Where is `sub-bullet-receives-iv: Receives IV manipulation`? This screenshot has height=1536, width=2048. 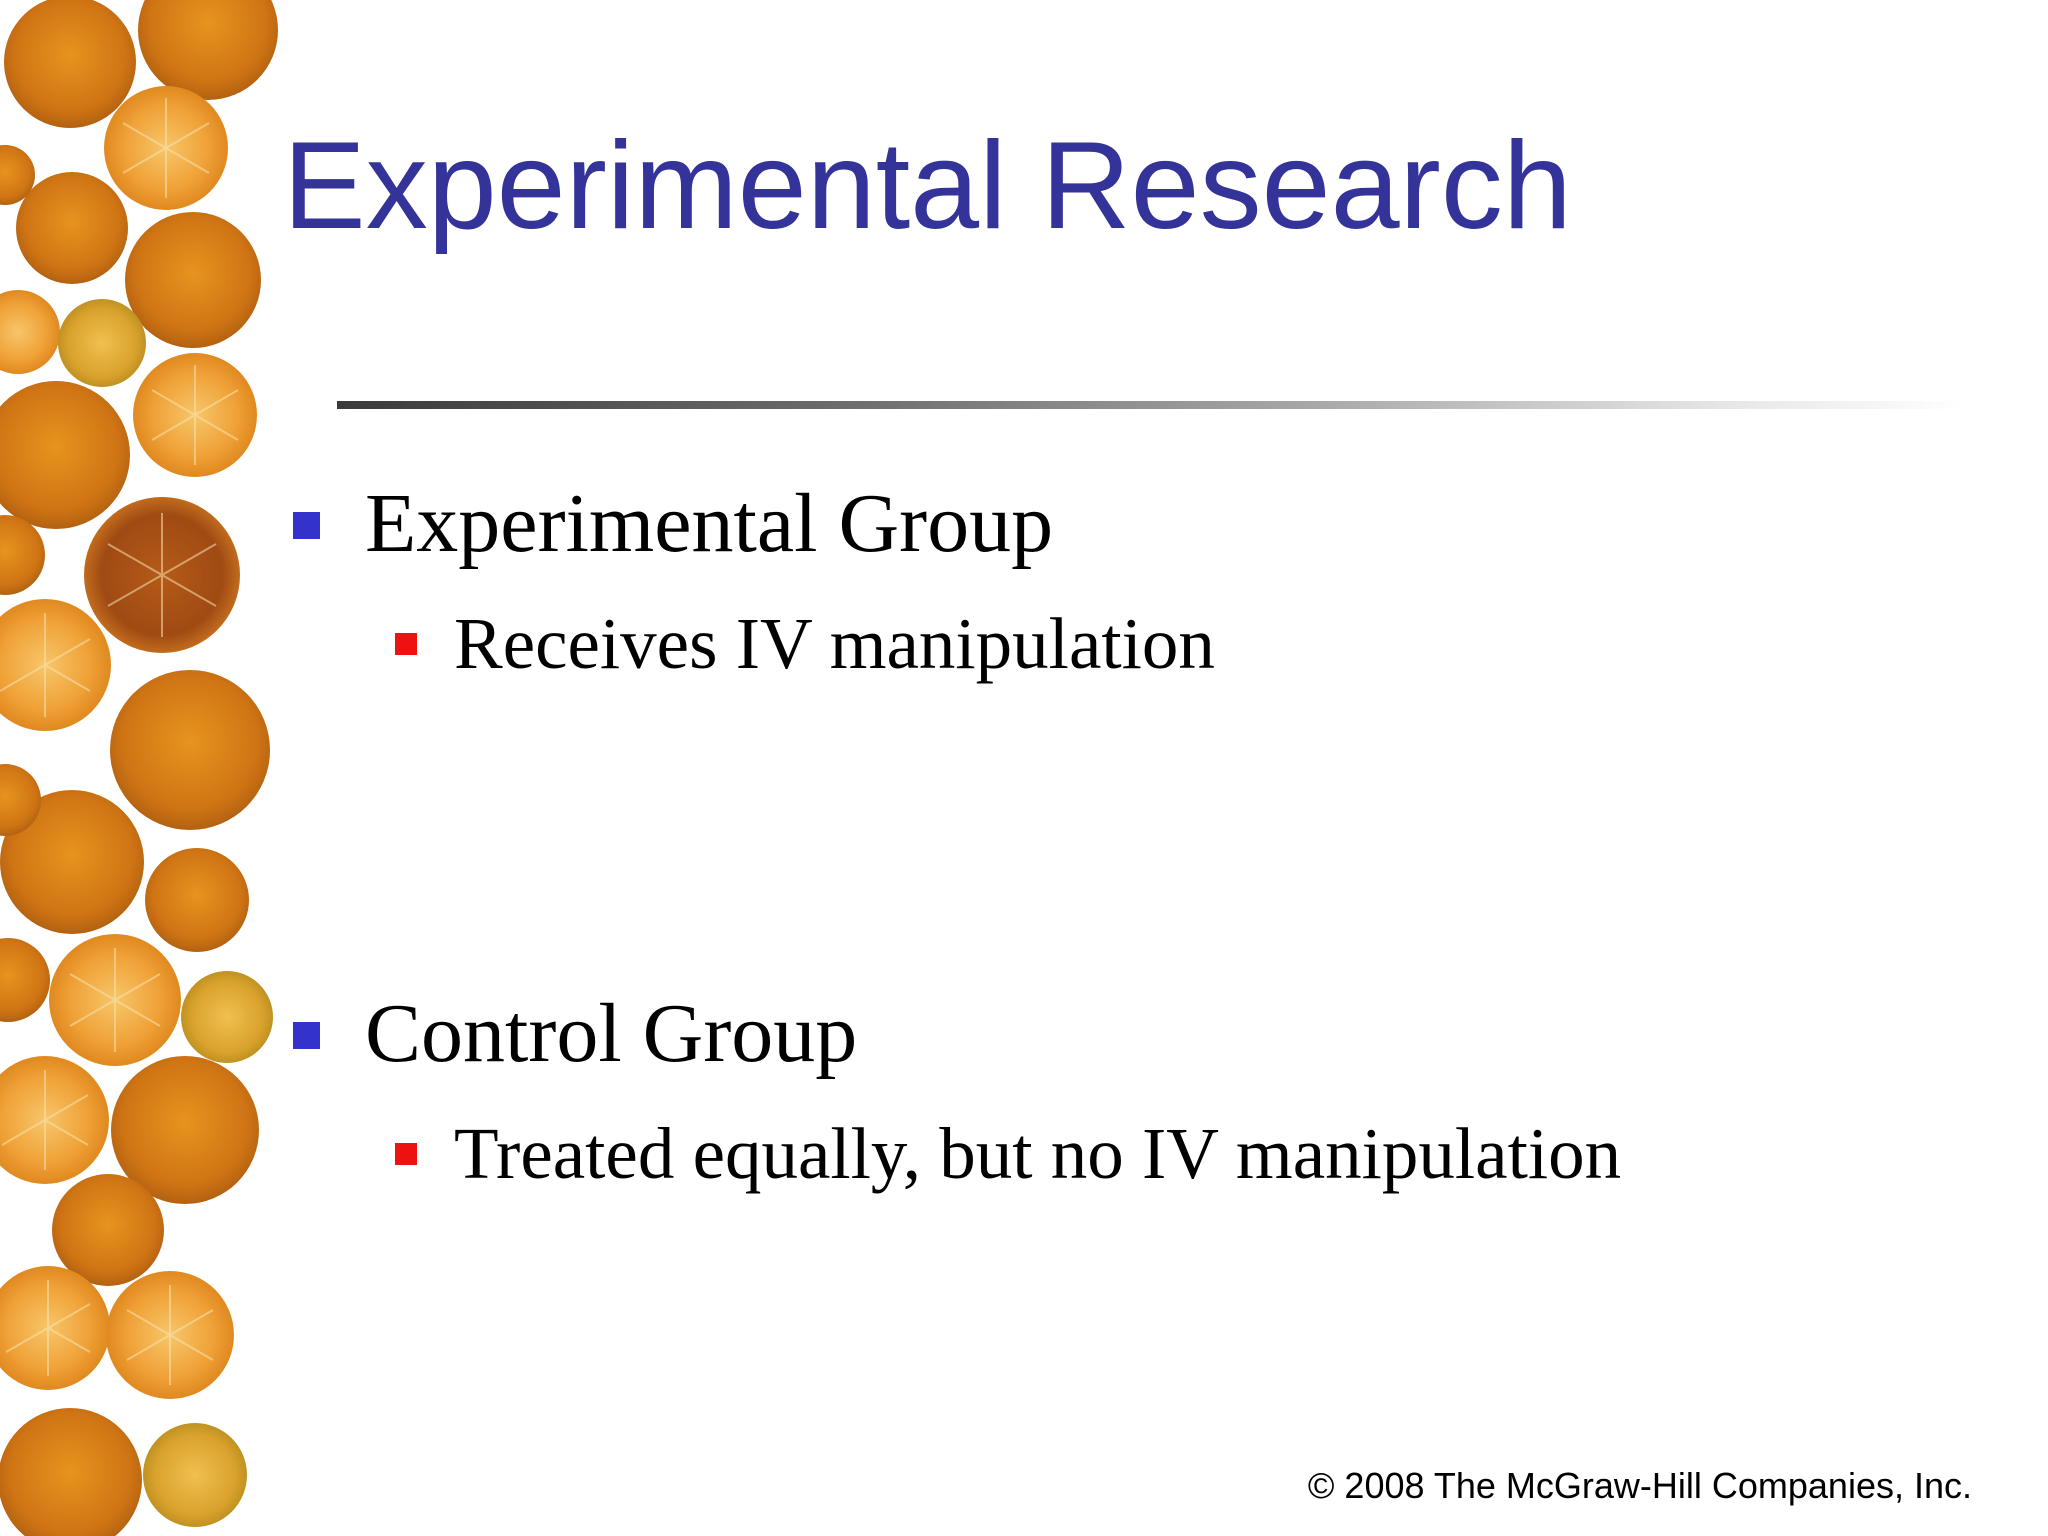 sub-bullet-receives-iv: Receives IV manipulation is located at coordinates (805, 644).